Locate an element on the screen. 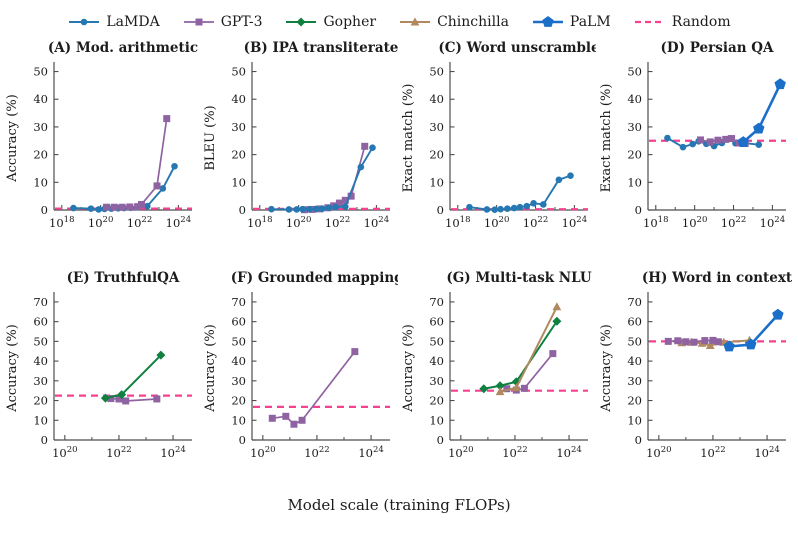 The image size is (798, 550). legend-label: Random is located at coordinates (701, 22).